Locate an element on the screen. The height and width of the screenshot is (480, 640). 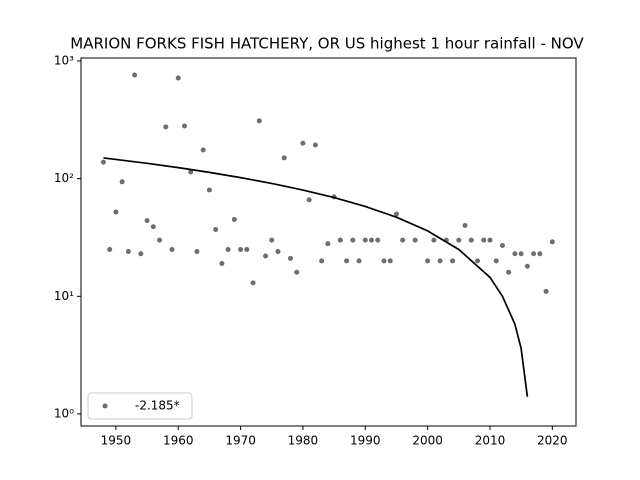
legend-marker is located at coordinates (105, 406).